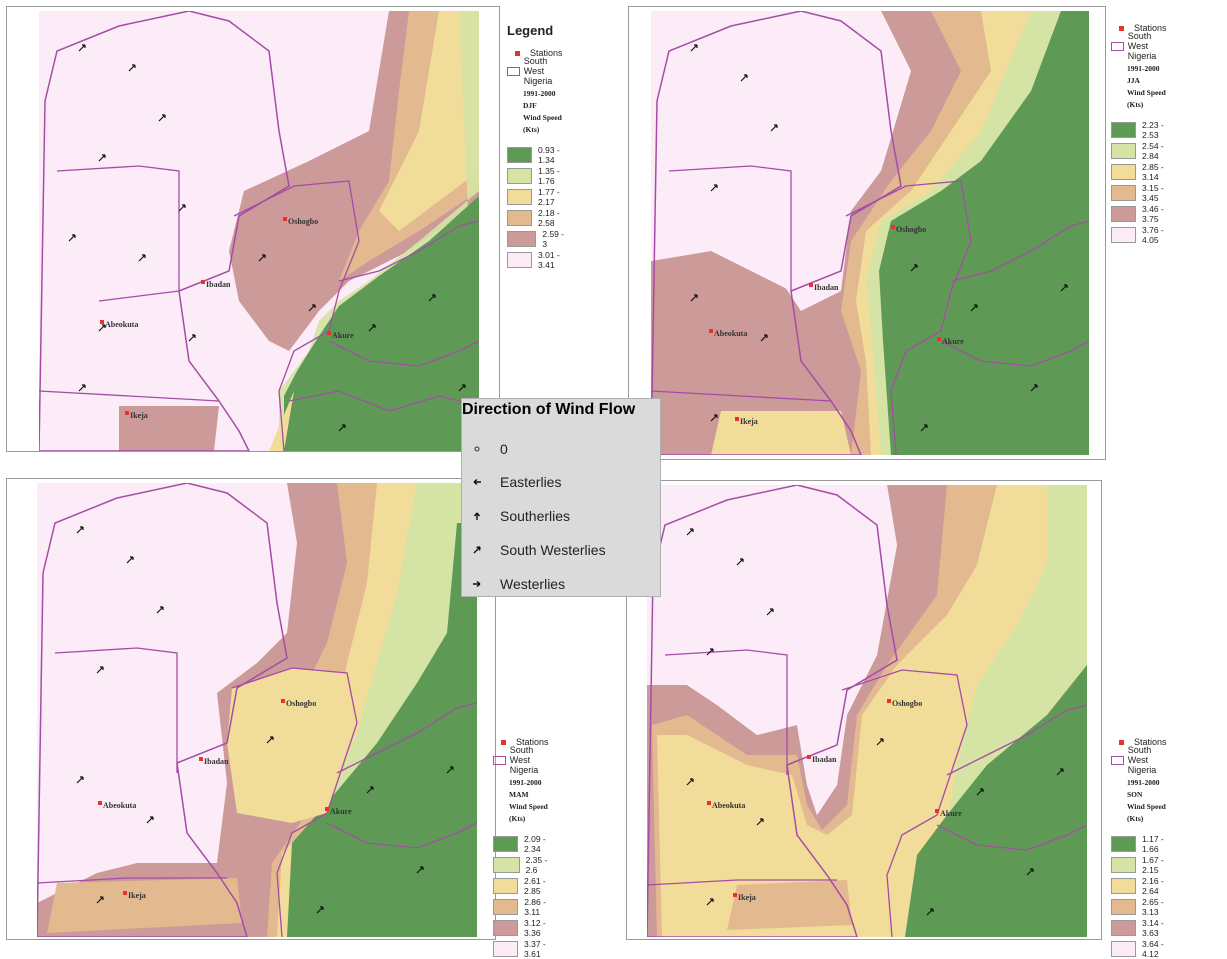 This screenshot has width=1227, height=959. Describe the element at coordinates (521, 516) in the screenshot. I see `wind-legend-item: Southerlies` at that location.